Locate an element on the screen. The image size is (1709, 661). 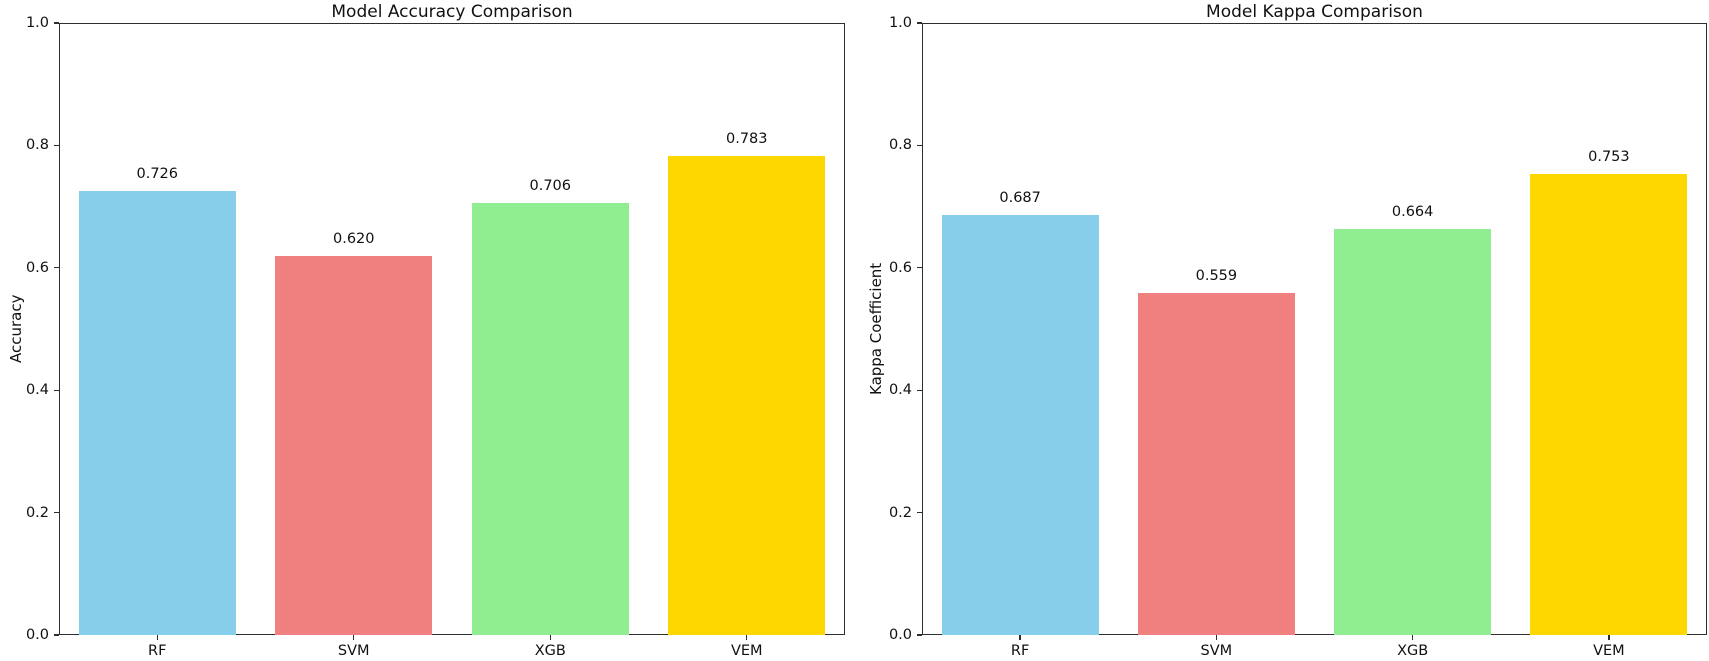
accuracy-x-tick-label-xgb: XGB is located at coordinates (550, 651).